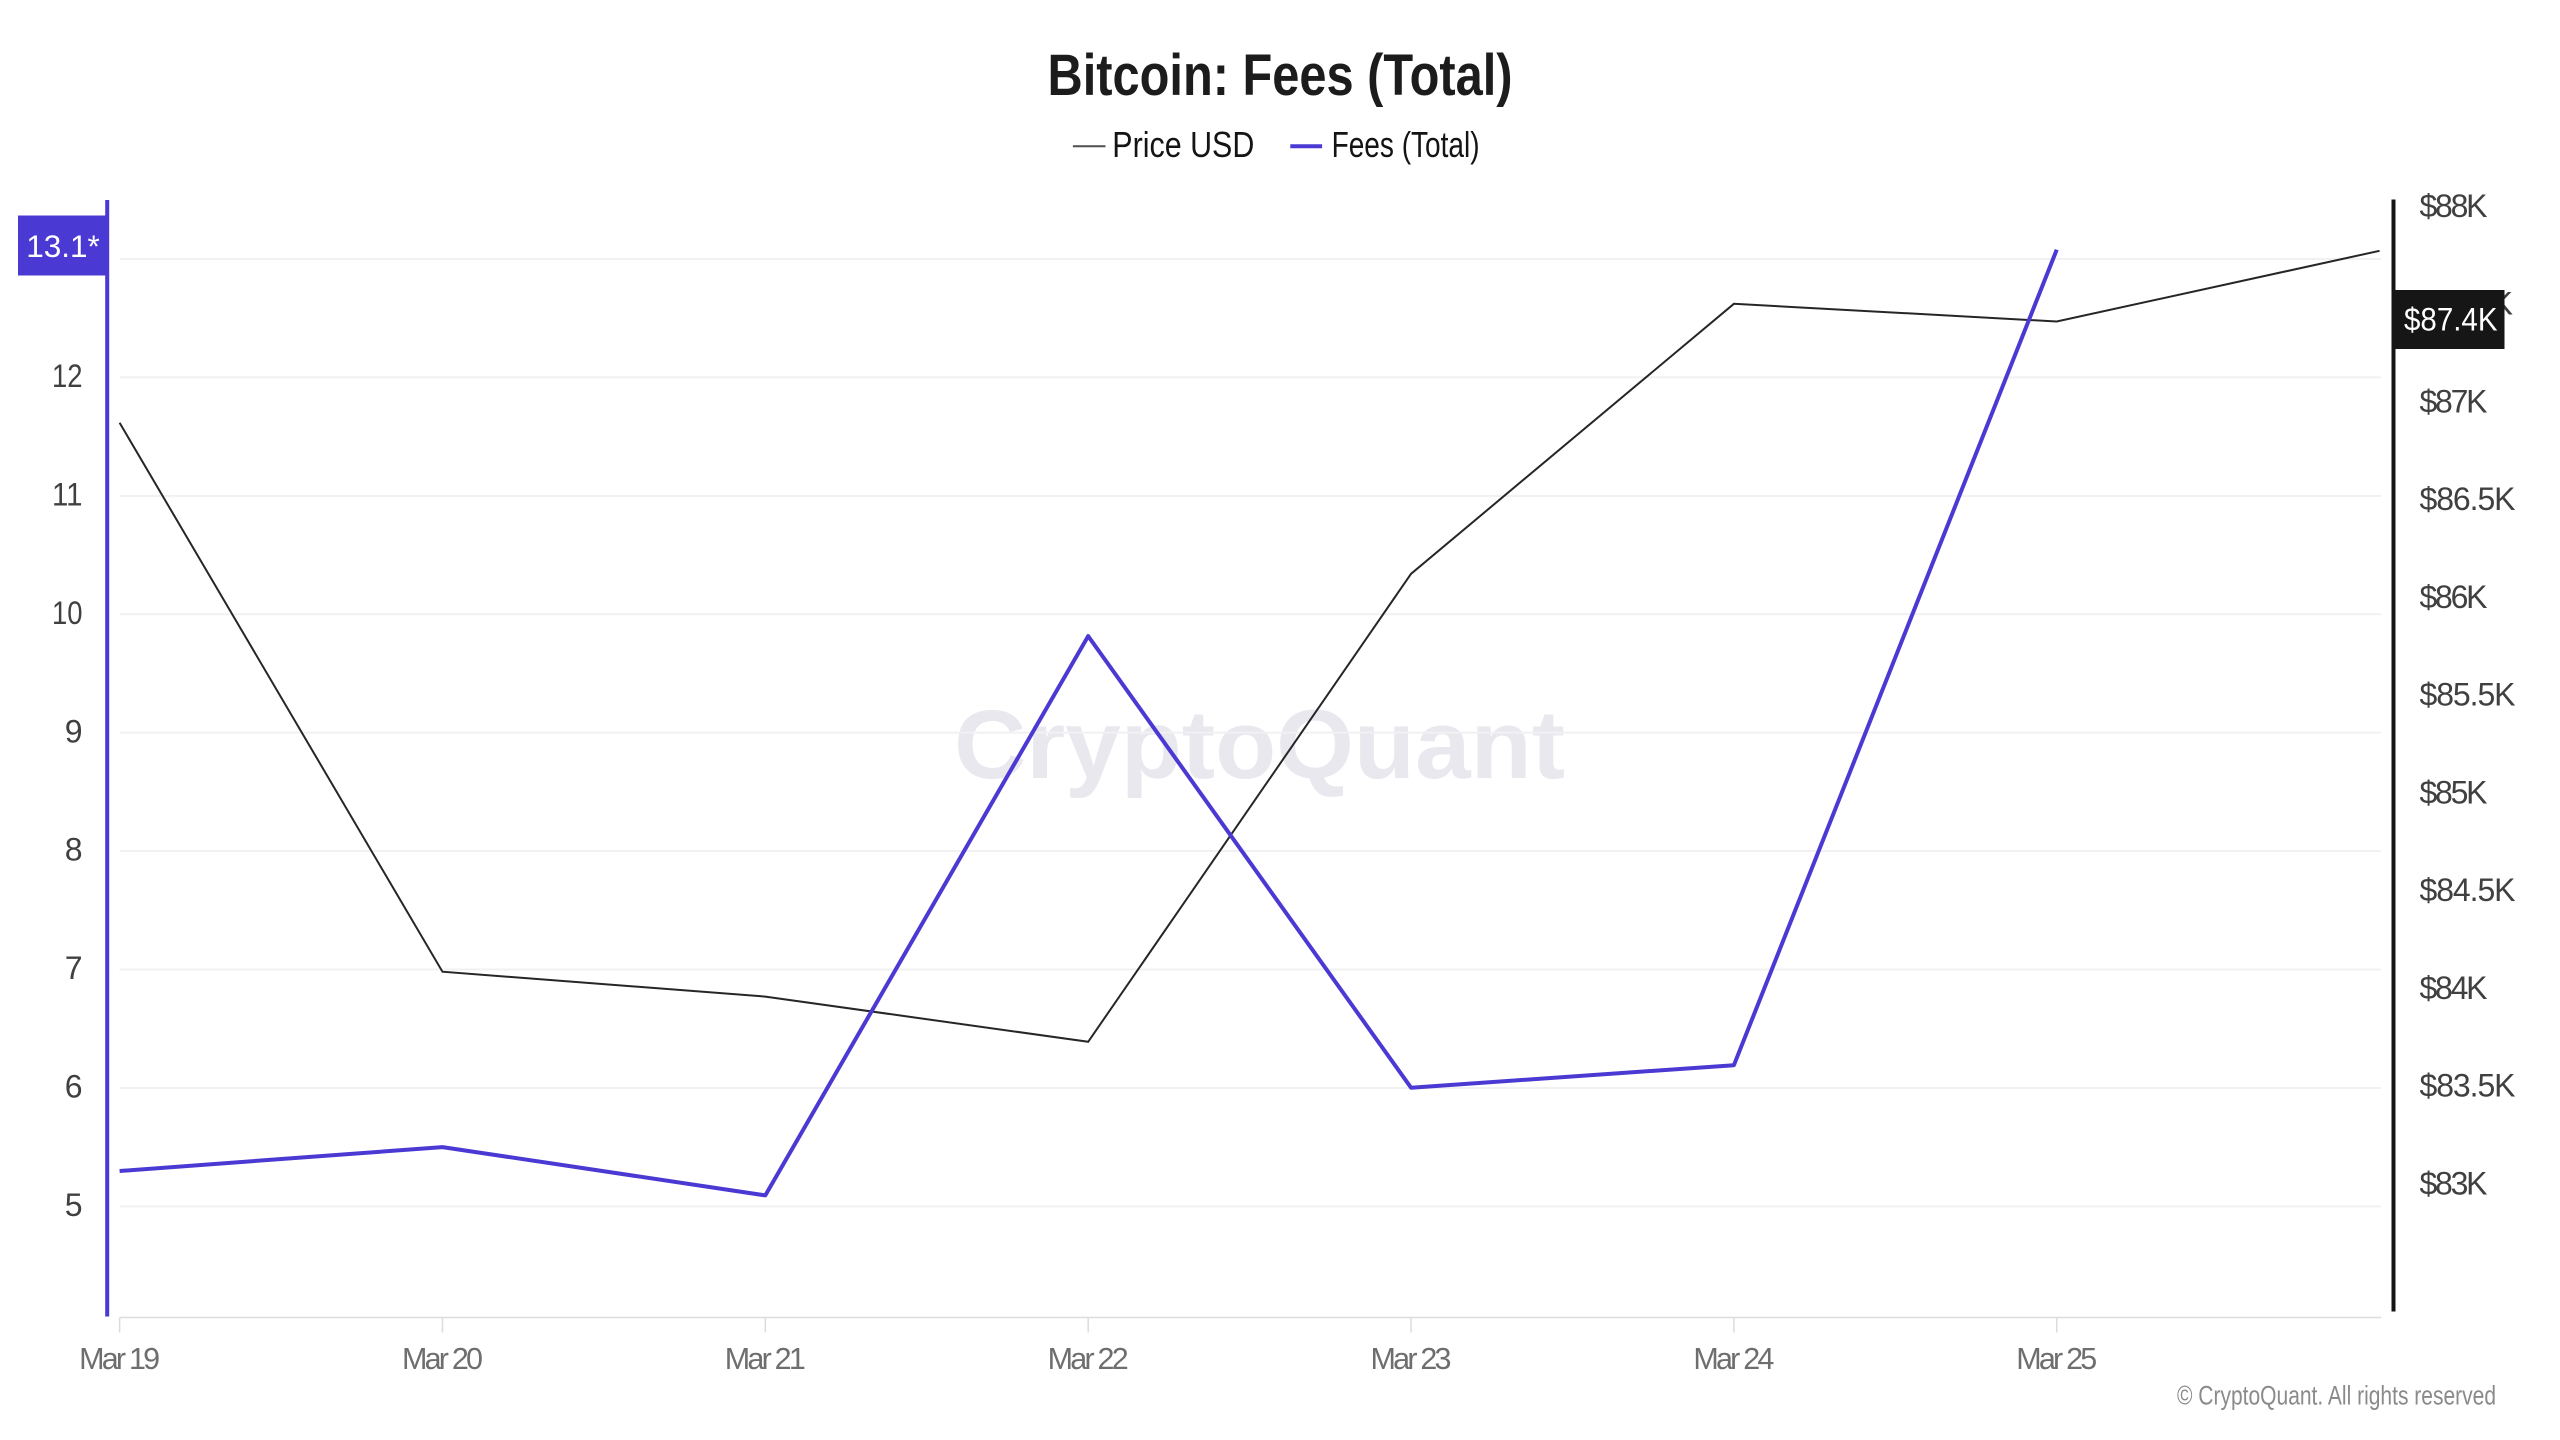 Image resolution: width=2560 pixels, height=1440 pixels. What do you see at coordinates (2454, 401) in the screenshot?
I see `svg-text: $87K` at bounding box center [2454, 401].